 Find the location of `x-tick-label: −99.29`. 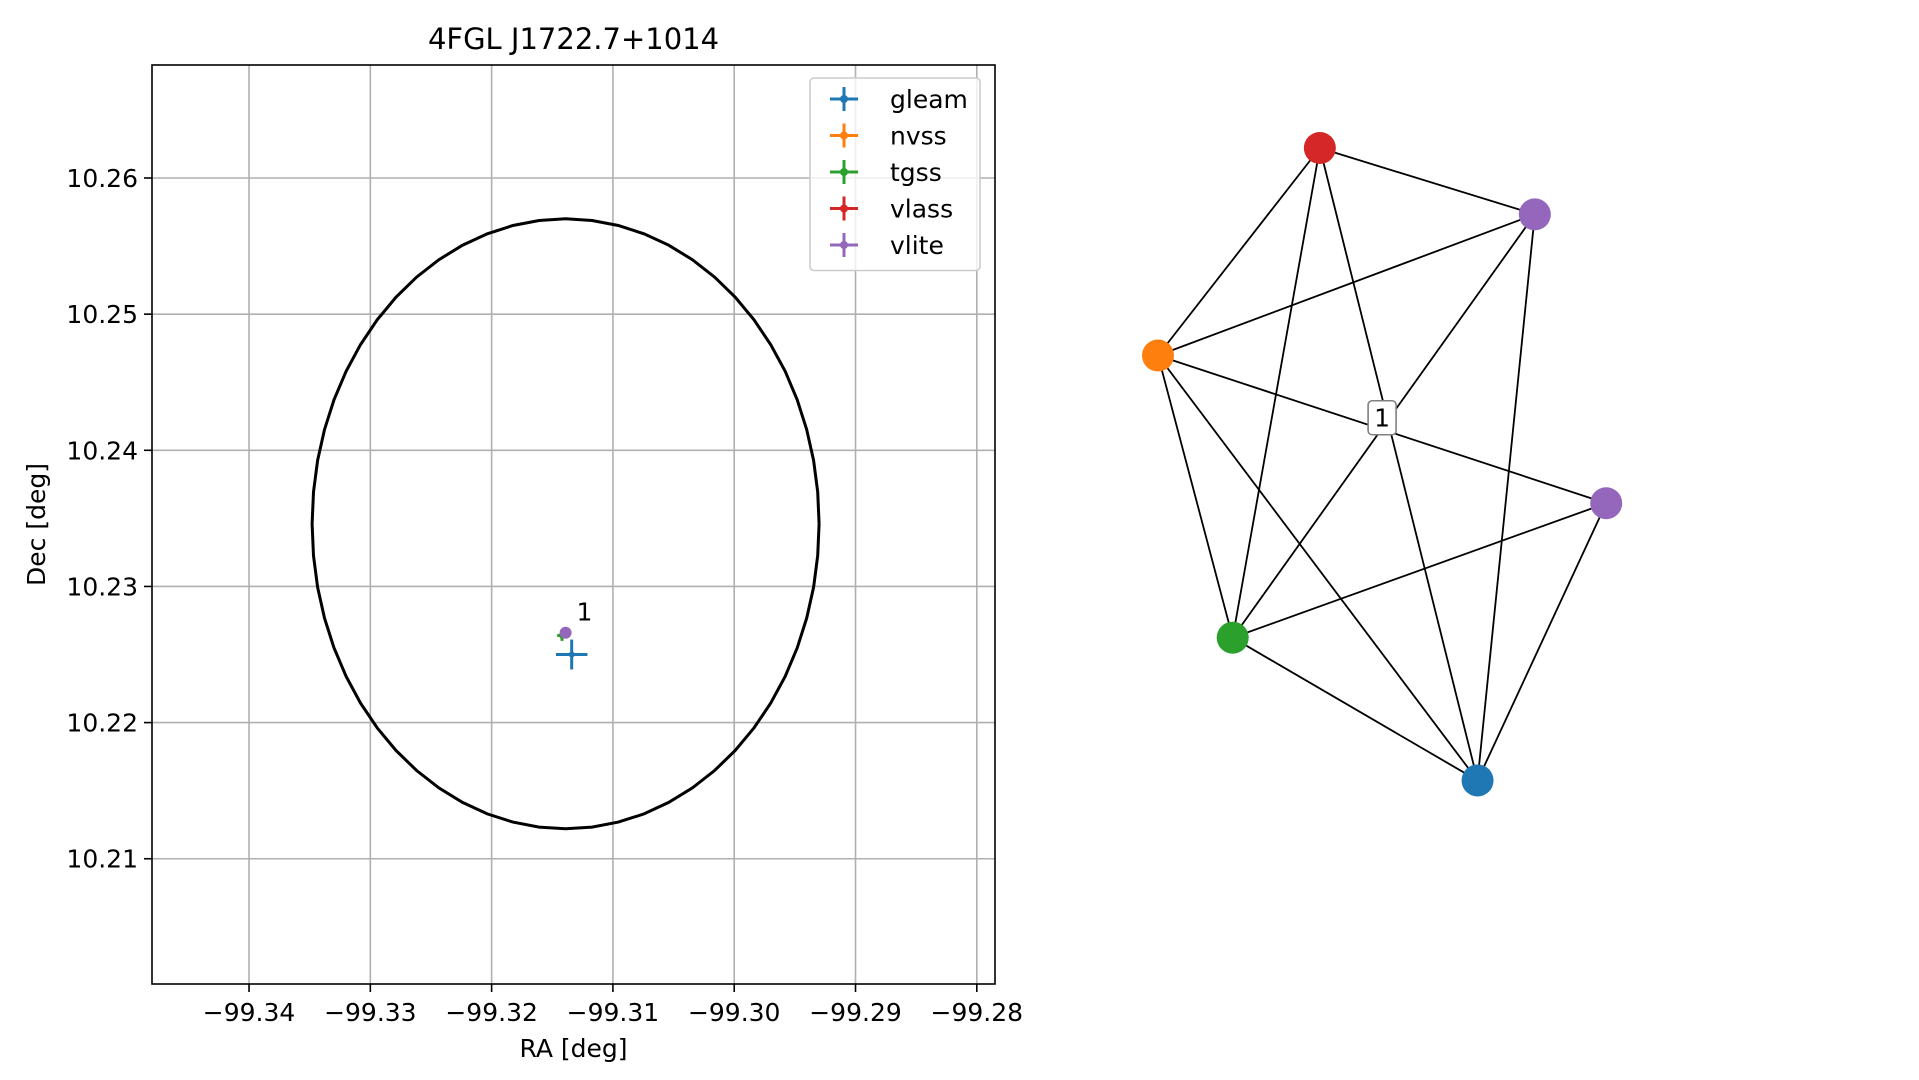

x-tick-label: −99.29 is located at coordinates (855, 1012).